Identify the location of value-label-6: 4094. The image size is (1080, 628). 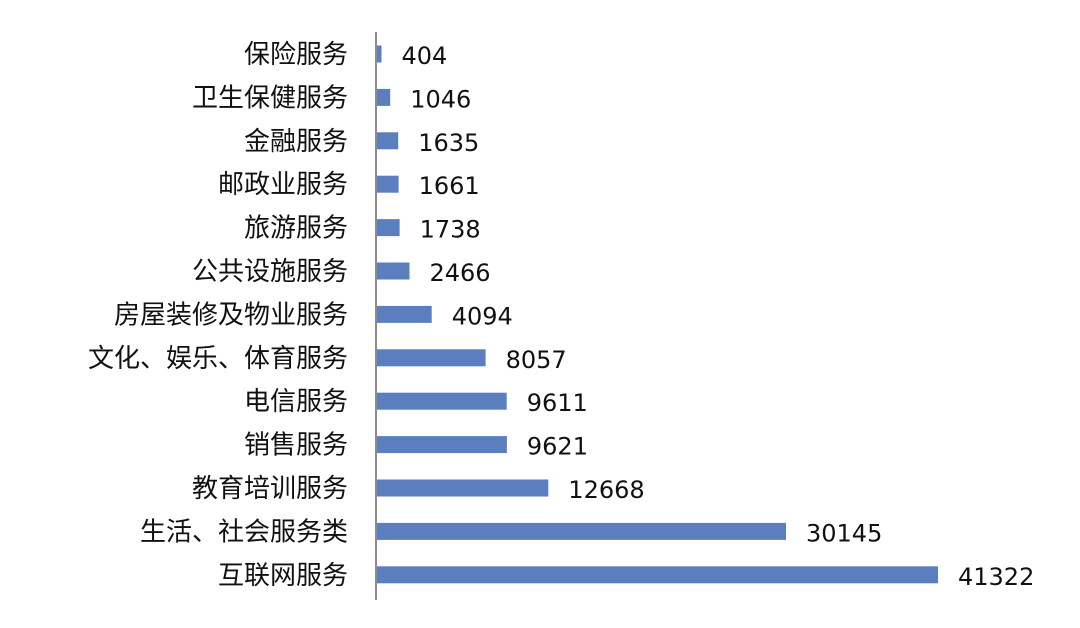
(482, 316).